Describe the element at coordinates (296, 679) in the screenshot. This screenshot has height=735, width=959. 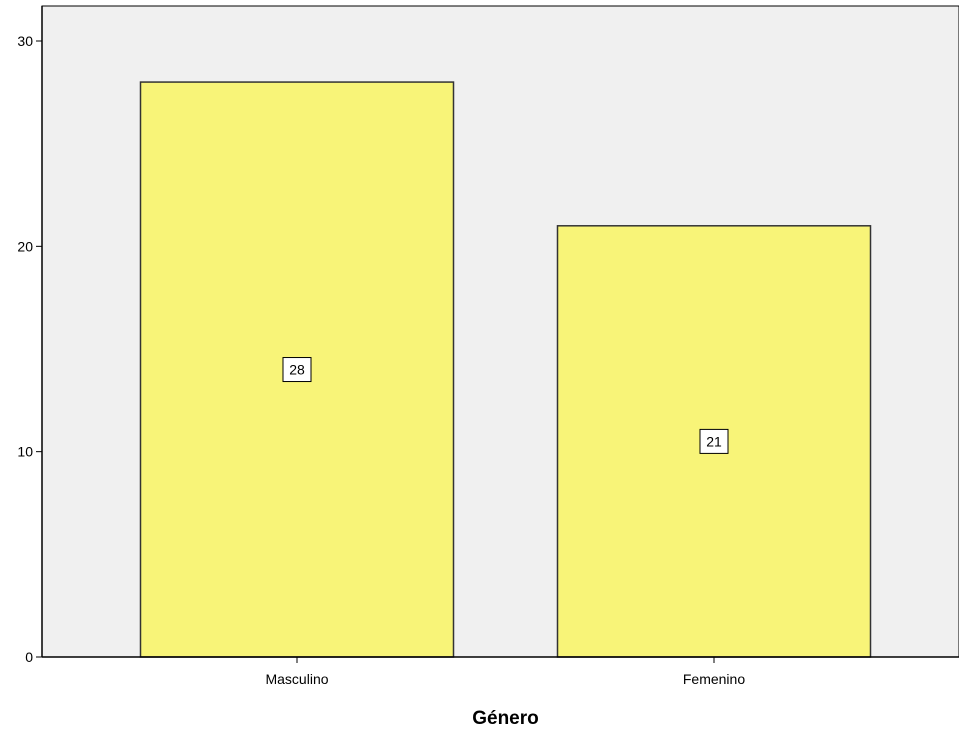
I see `x-tick-label: Masculino` at that location.